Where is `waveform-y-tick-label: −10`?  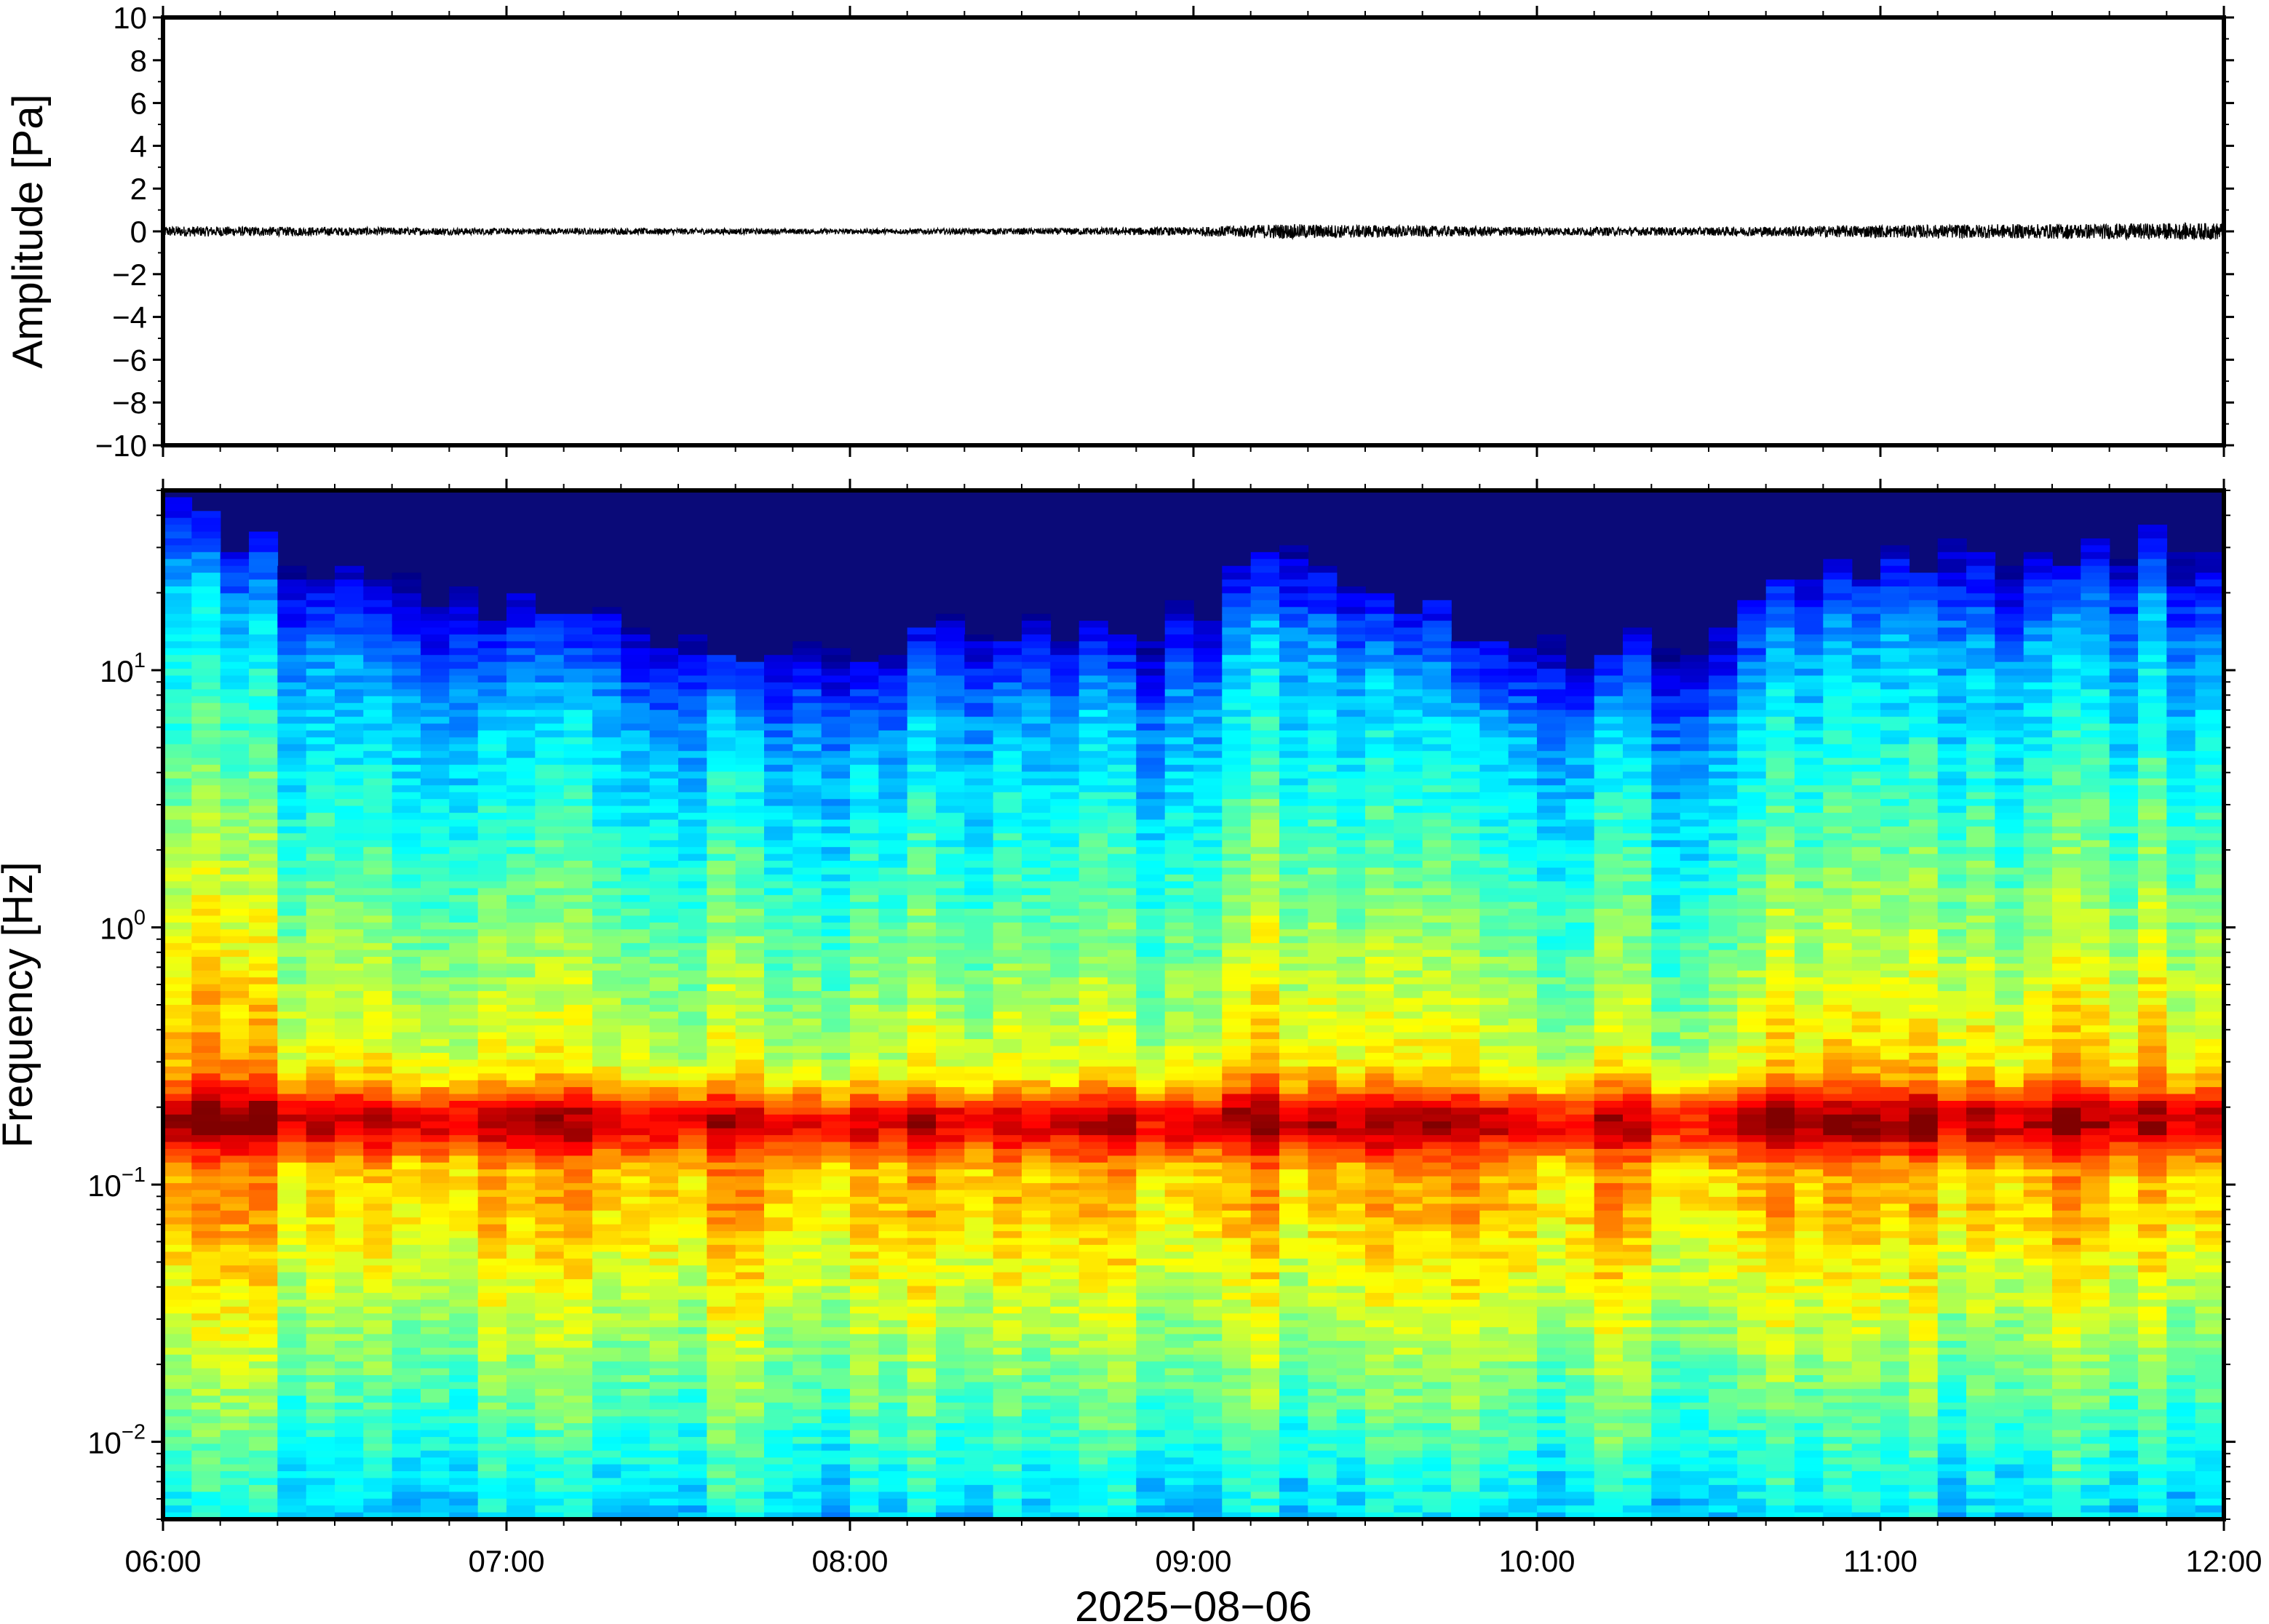
waveform-y-tick-label: −10 is located at coordinates (121, 446).